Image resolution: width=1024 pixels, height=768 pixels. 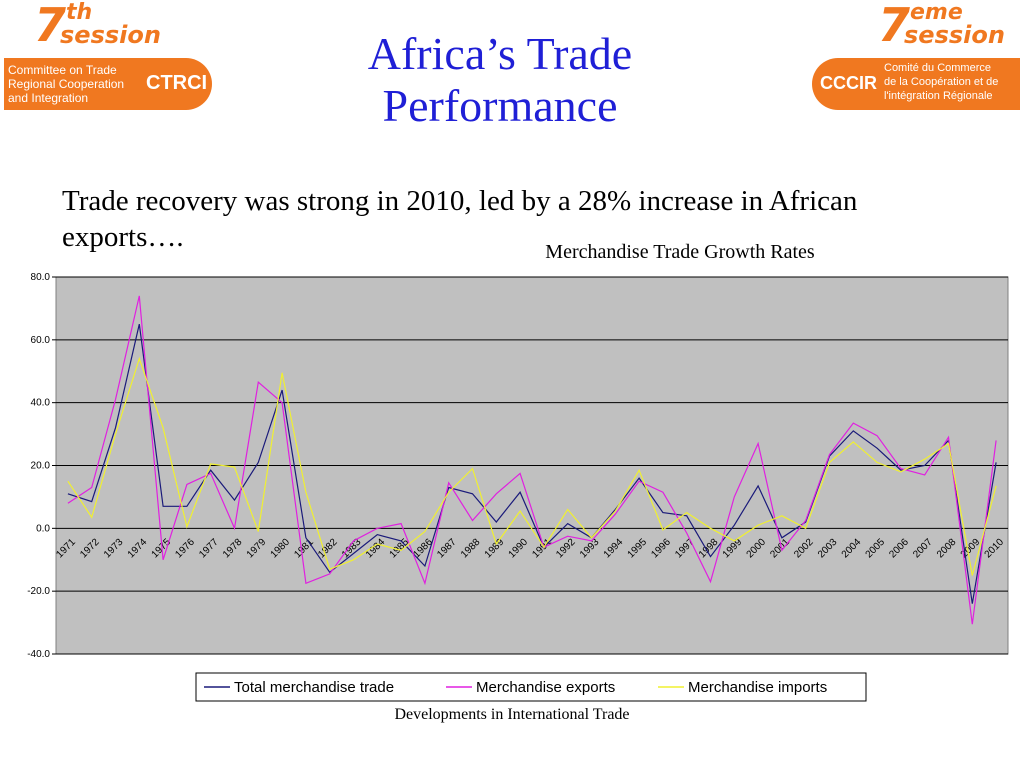 What do you see at coordinates (314, 687) in the screenshot?
I see `legend-label-1: Total merchandise trade` at bounding box center [314, 687].